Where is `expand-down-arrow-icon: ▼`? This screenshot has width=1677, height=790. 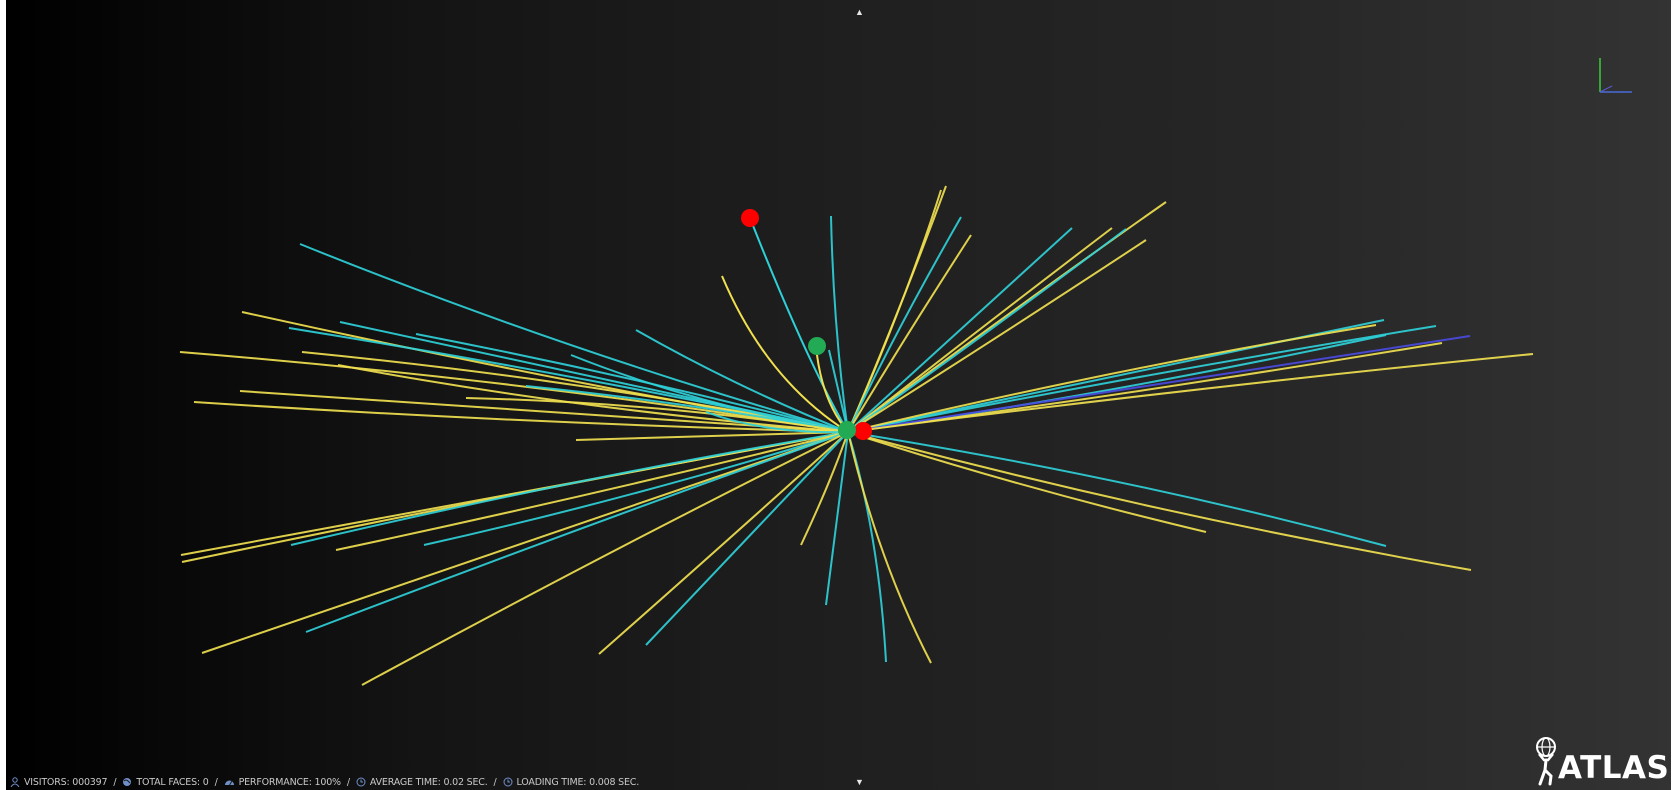
expand-down-arrow-icon: ▼ is located at coordinates (859, 782).